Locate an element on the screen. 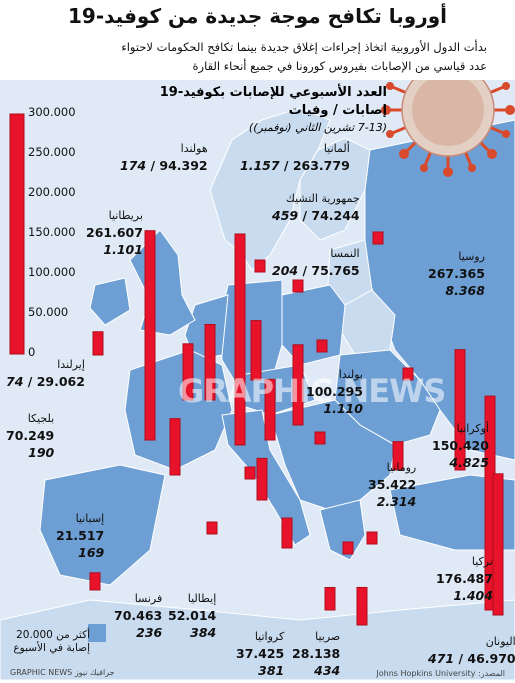 This screenshot has width=515, height=683. country-label: بلجيكا 70.249 190 is located at coordinates (30, 435).